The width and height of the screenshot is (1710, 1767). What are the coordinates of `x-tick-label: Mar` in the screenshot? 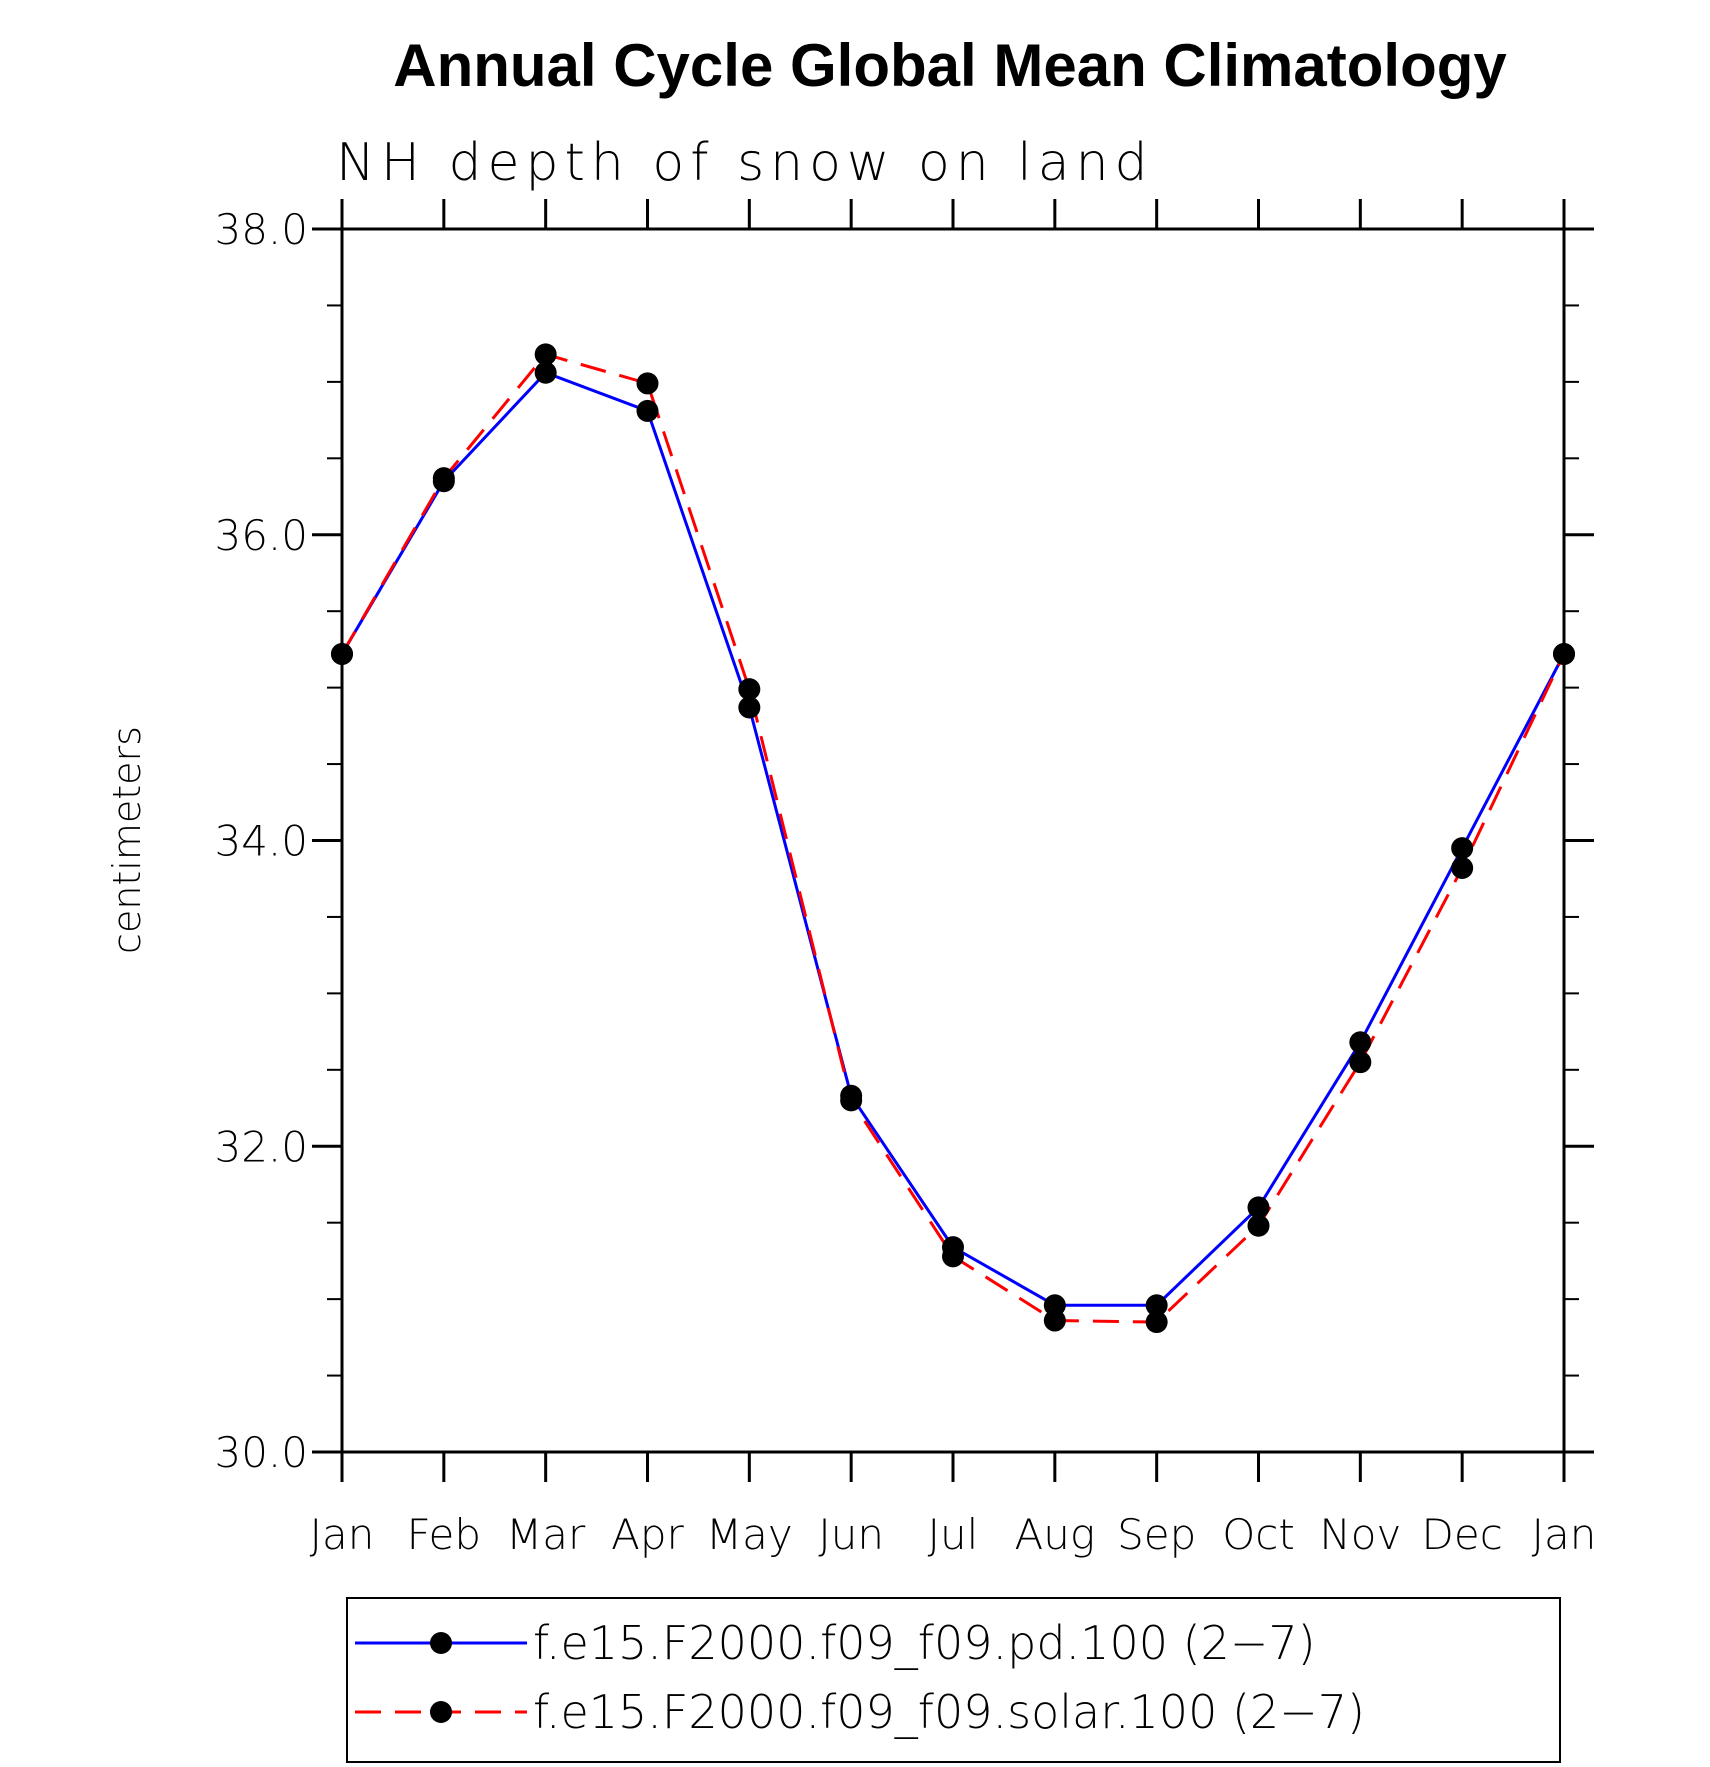 It's located at (546, 1534).